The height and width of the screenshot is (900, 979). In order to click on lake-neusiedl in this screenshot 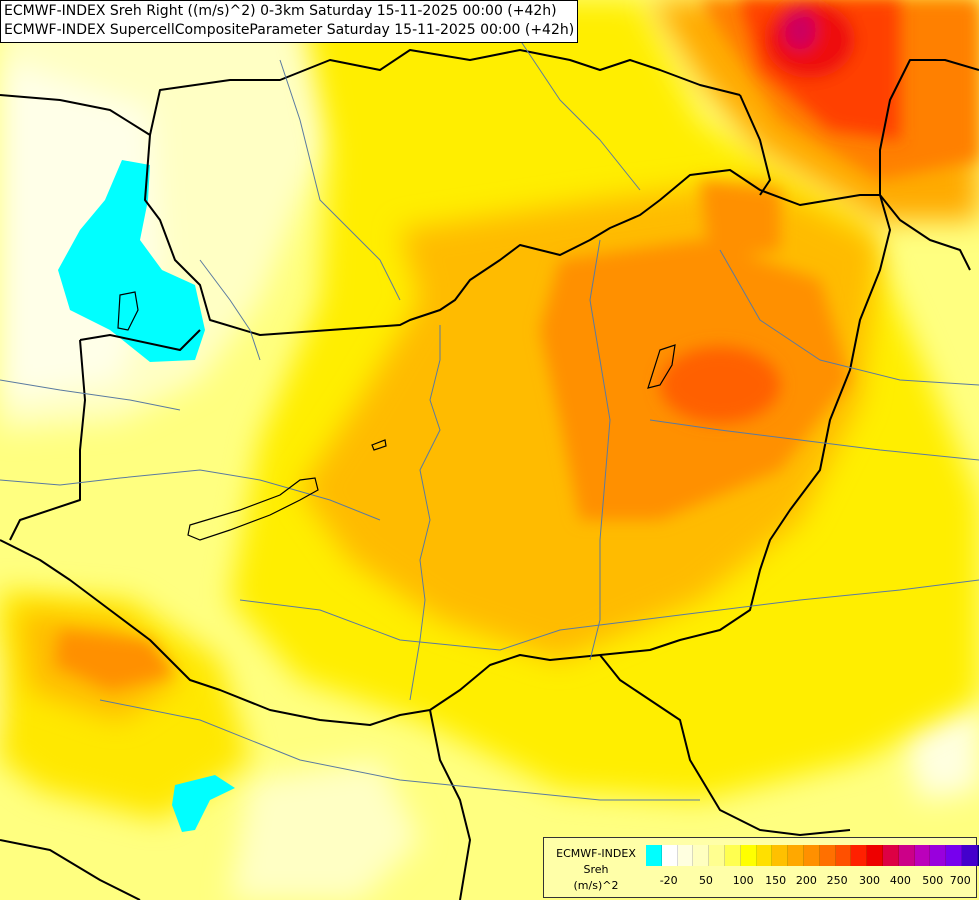, I will do `click(128, 311)`.